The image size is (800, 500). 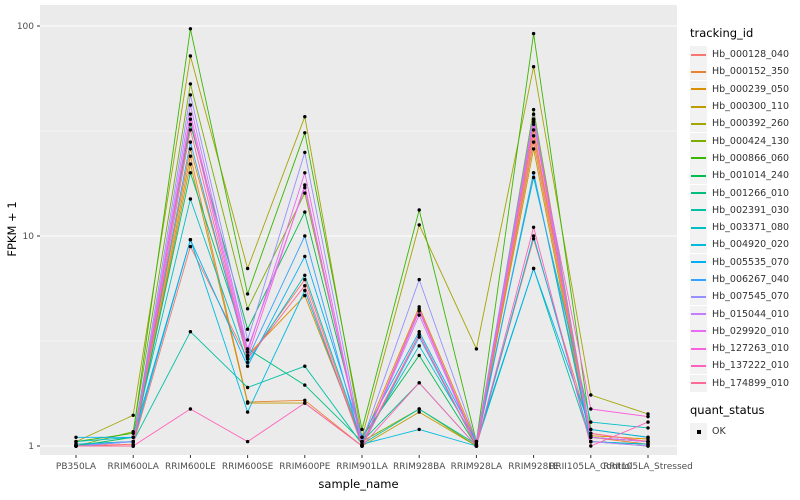 What do you see at coordinates (719, 432) in the screenshot?
I see `legend-item-label: OK` at bounding box center [719, 432].